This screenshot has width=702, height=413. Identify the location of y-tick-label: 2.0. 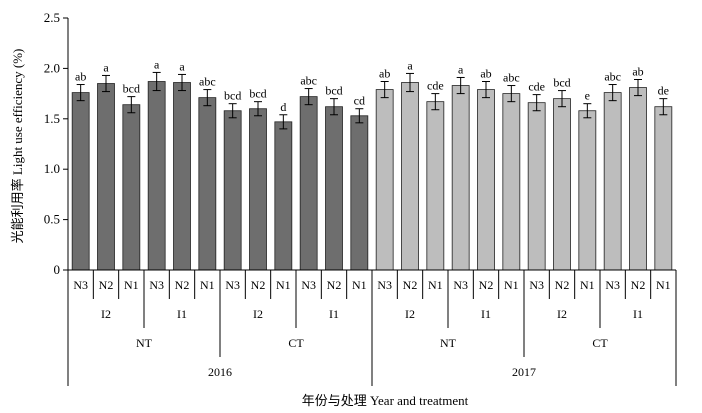
(52, 67).